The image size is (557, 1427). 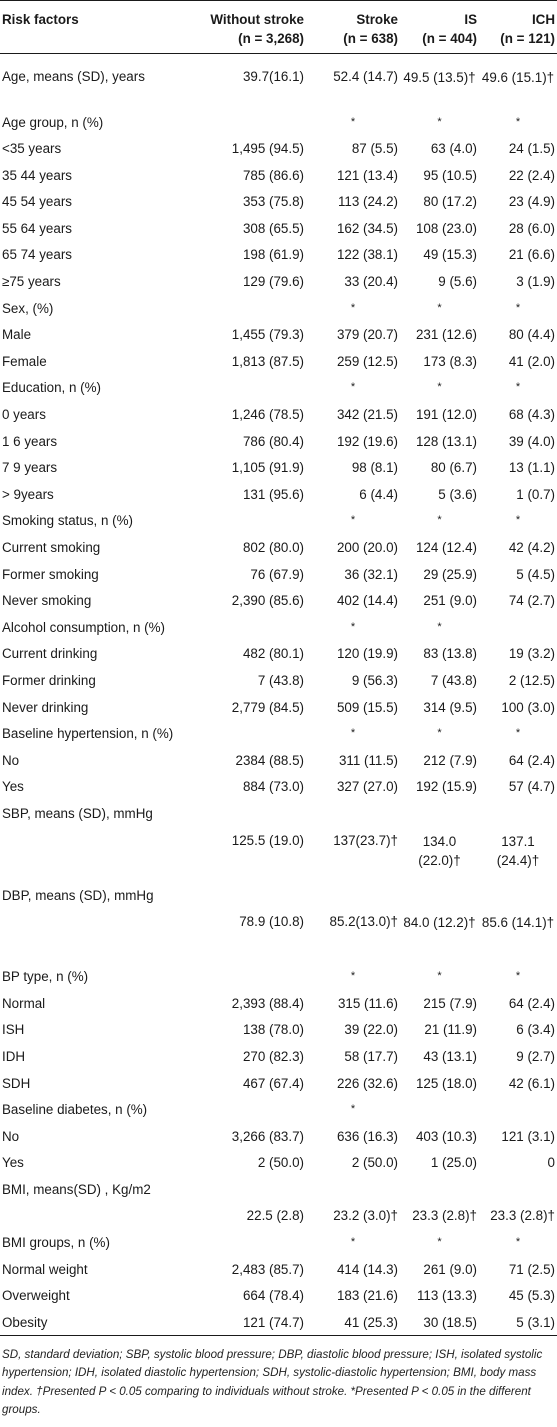 What do you see at coordinates (45, 977) in the screenshot?
I see `row-label: BP type, n (%)` at bounding box center [45, 977].